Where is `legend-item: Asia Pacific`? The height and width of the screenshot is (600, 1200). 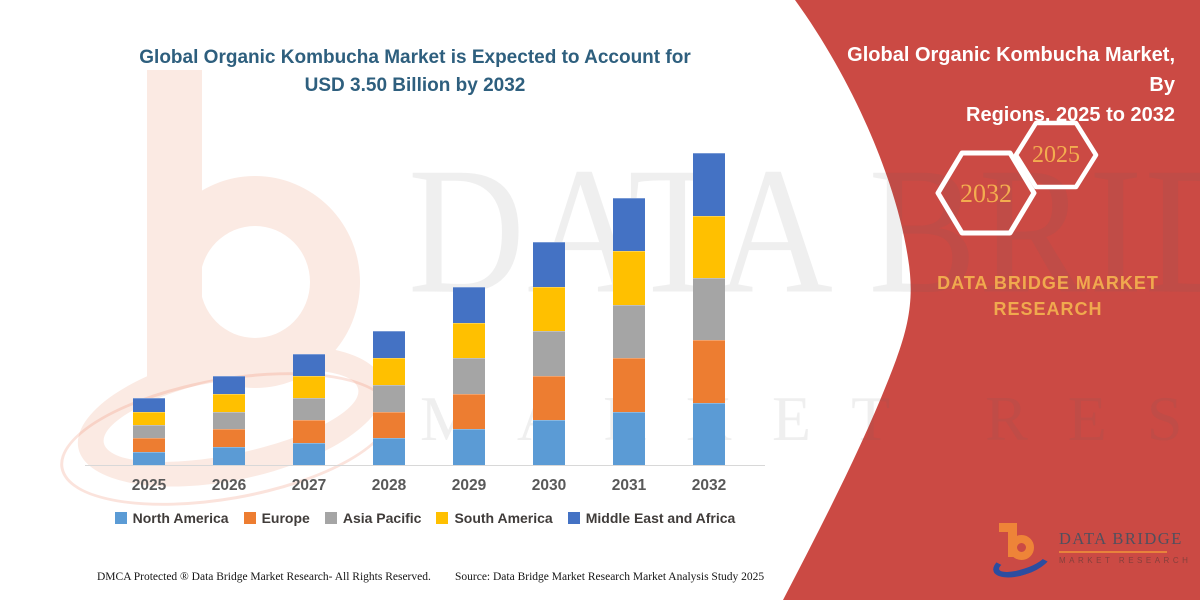 legend-item: Asia Pacific is located at coordinates (373, 518).